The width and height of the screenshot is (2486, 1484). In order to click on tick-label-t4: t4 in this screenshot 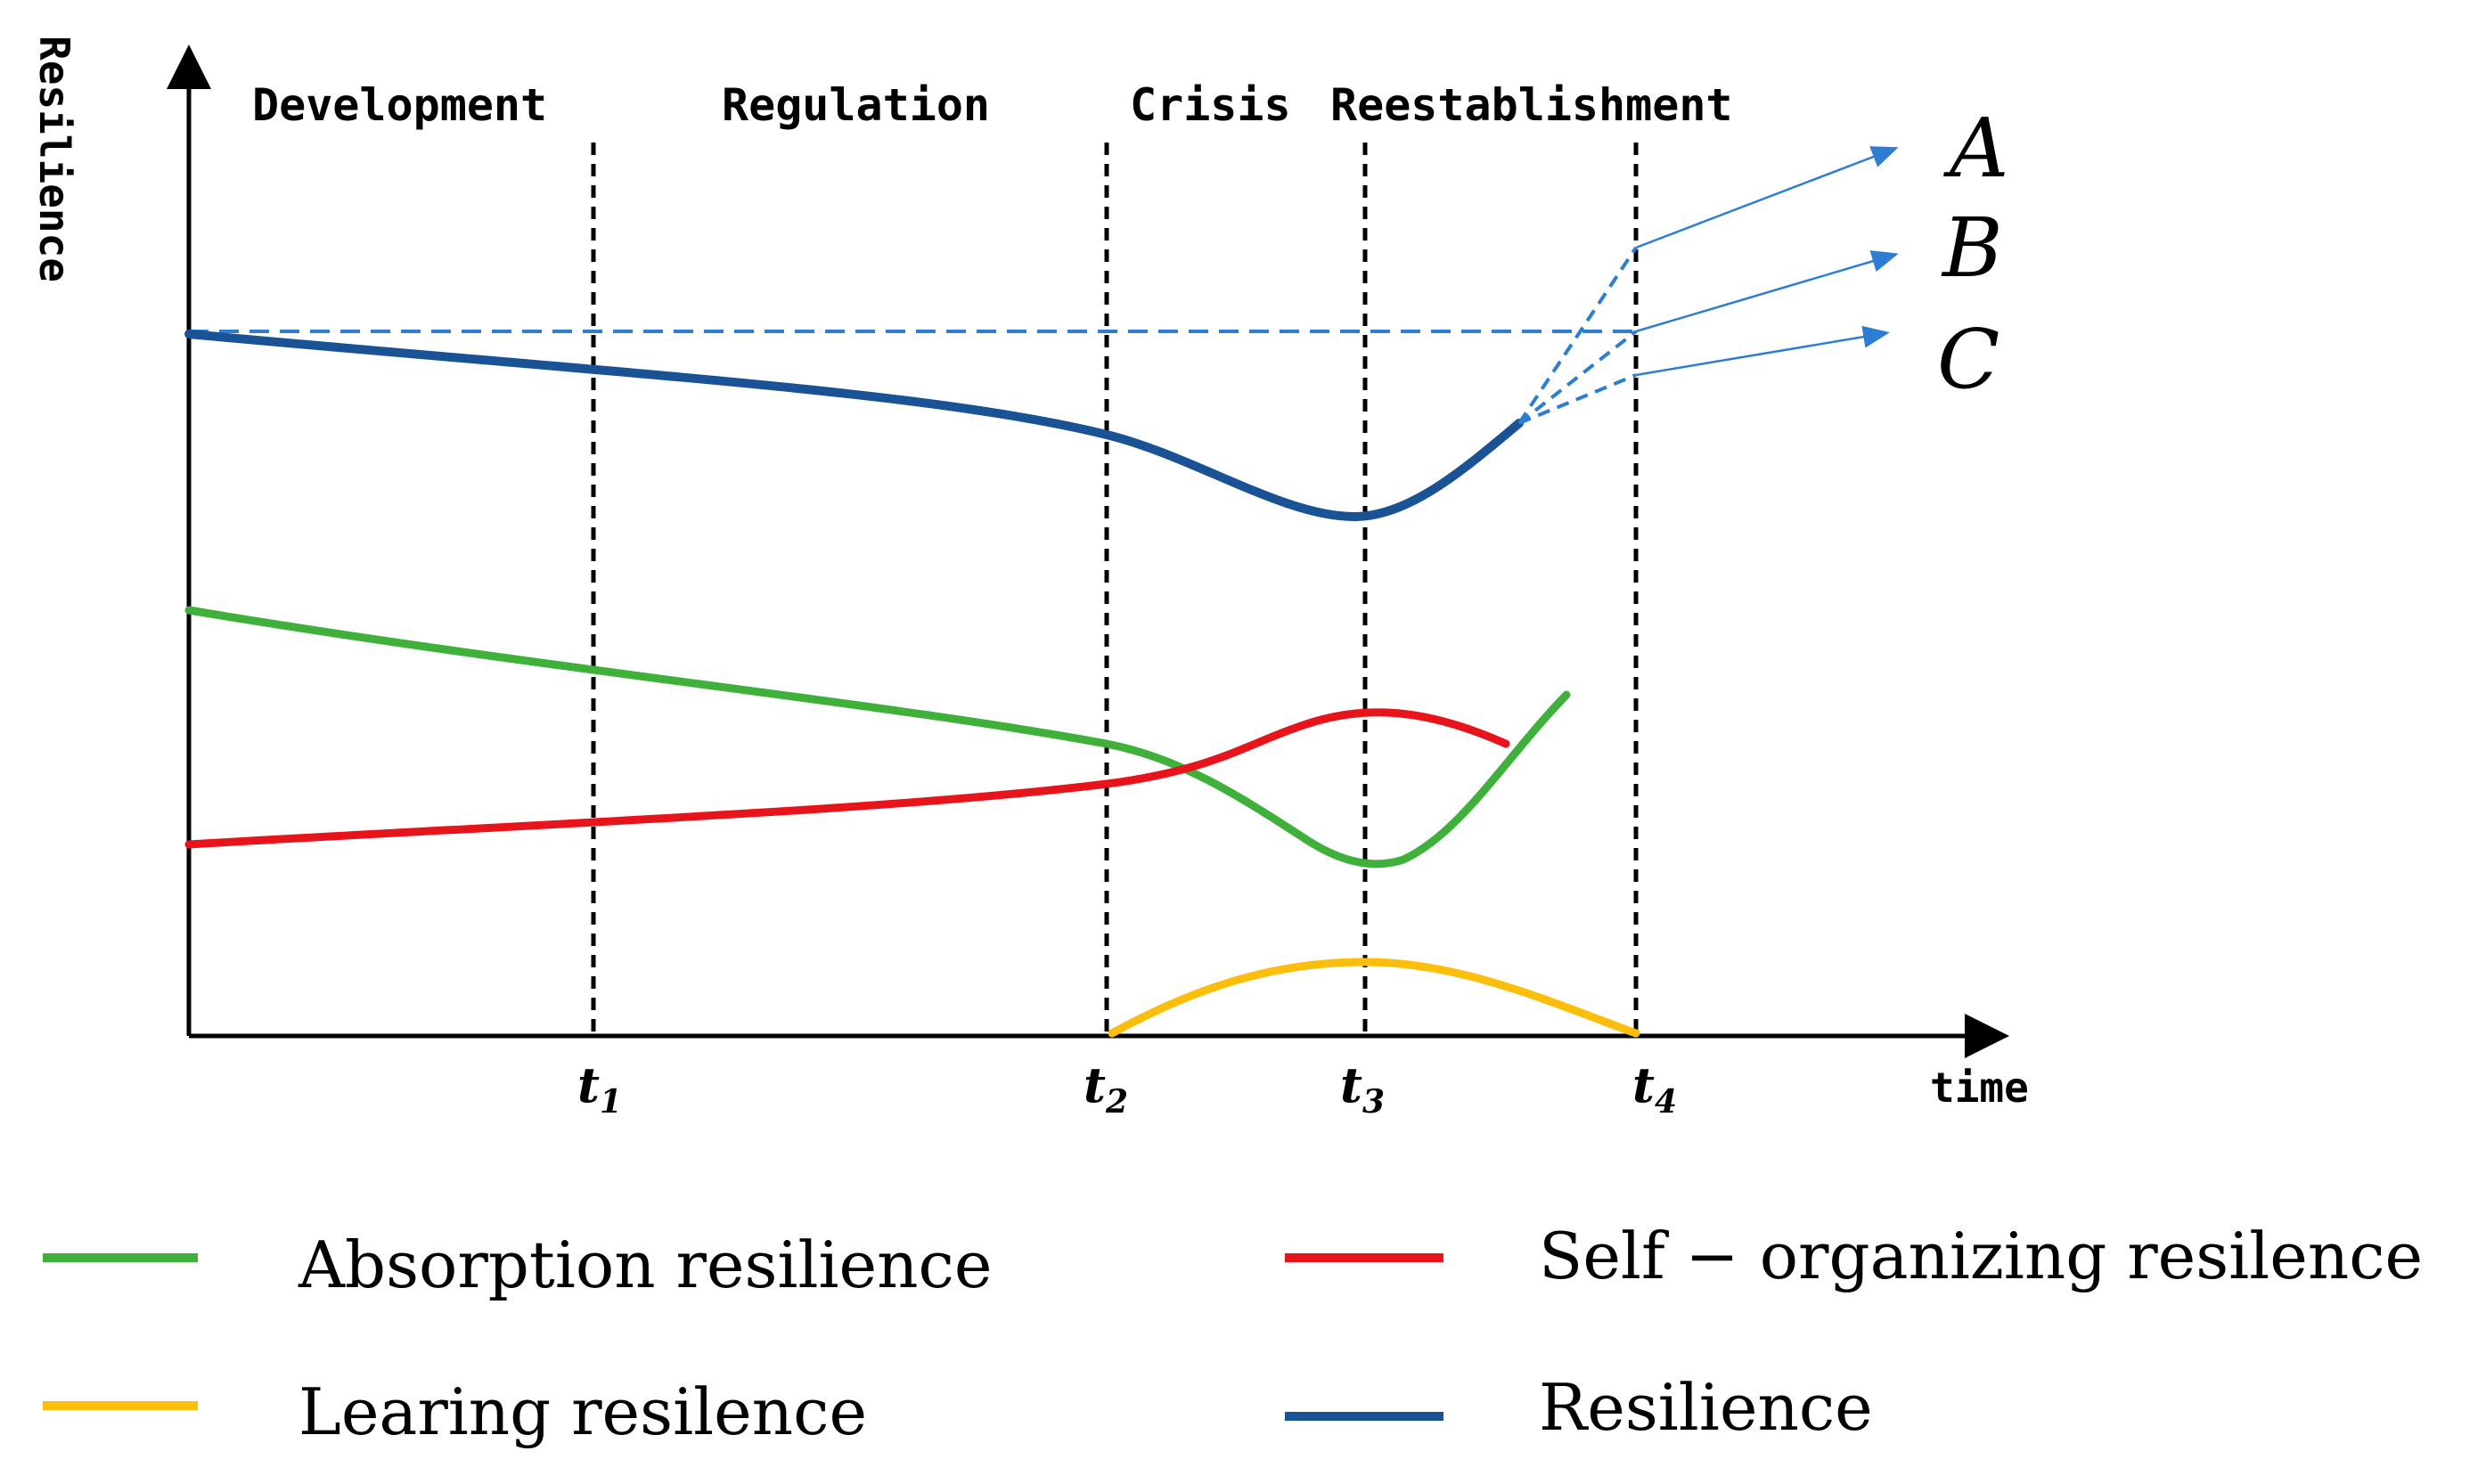, I will do `click(1654, 1089)`.